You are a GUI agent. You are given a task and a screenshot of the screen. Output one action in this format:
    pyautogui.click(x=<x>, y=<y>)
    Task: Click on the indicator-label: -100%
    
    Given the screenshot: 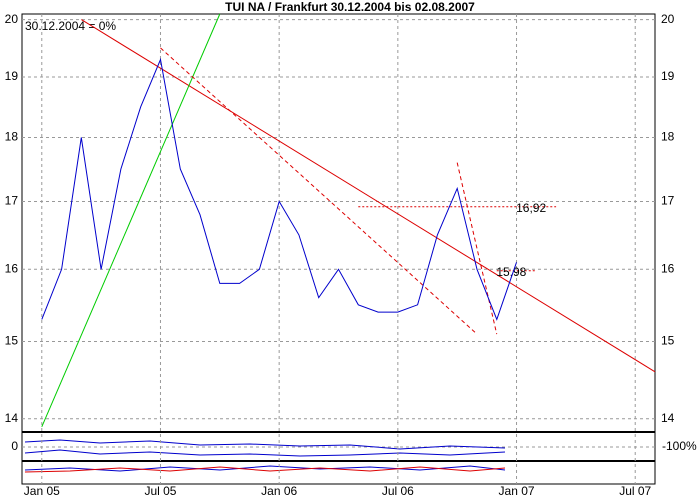 What is the action you would take?
    pyautogui.click(x=679, y=446)
    